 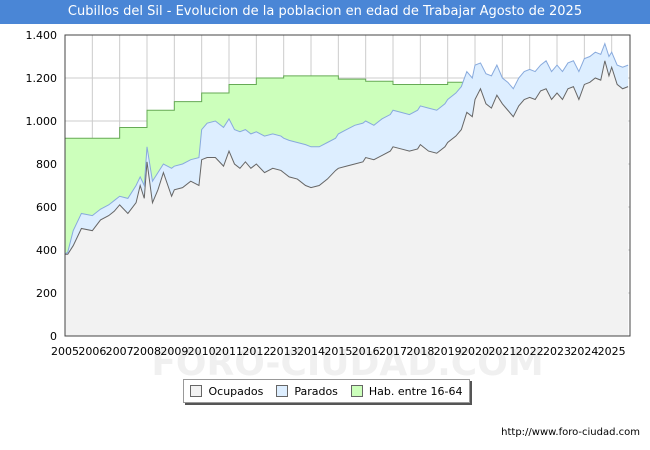 I want to click on legend-label-hab: Hab. entre 16-64, so click(x=415, y=391).